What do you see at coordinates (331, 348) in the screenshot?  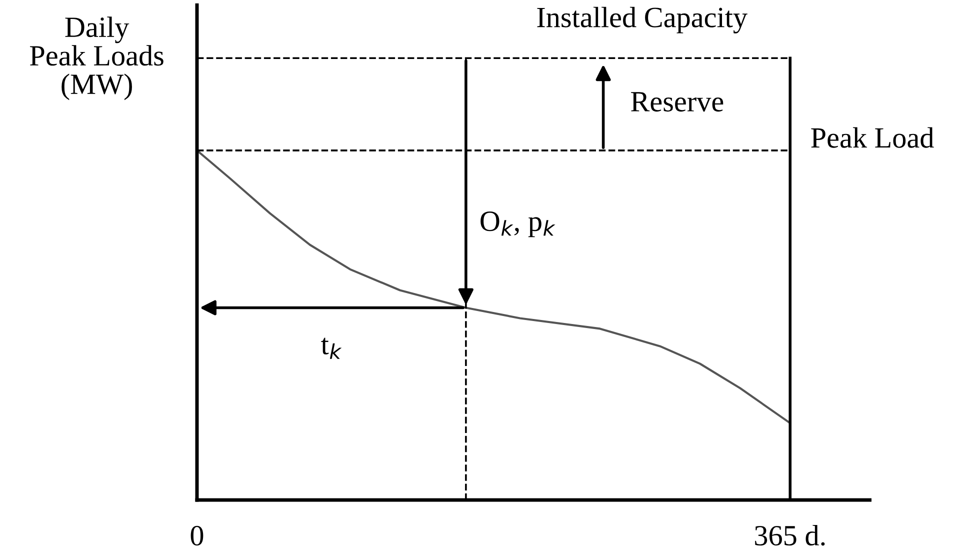 I see `annotation: t$_{k}$` at bounding box center [331, 348].